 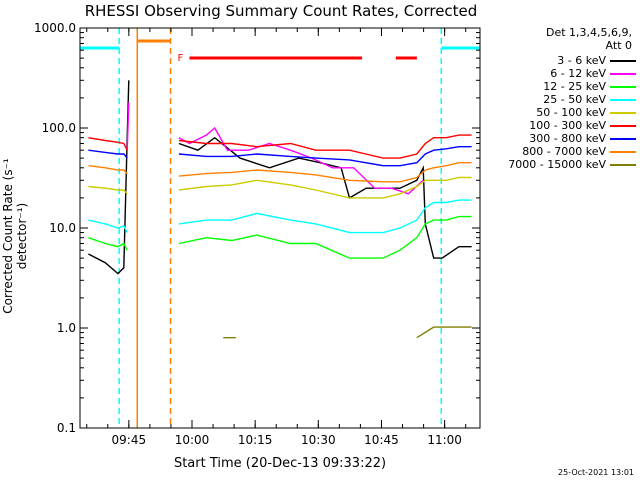 What do you see at coordinates (66, 428) in the screenshot?
I see `y-tick-label: 0.1` at bounding box center [66, 428].